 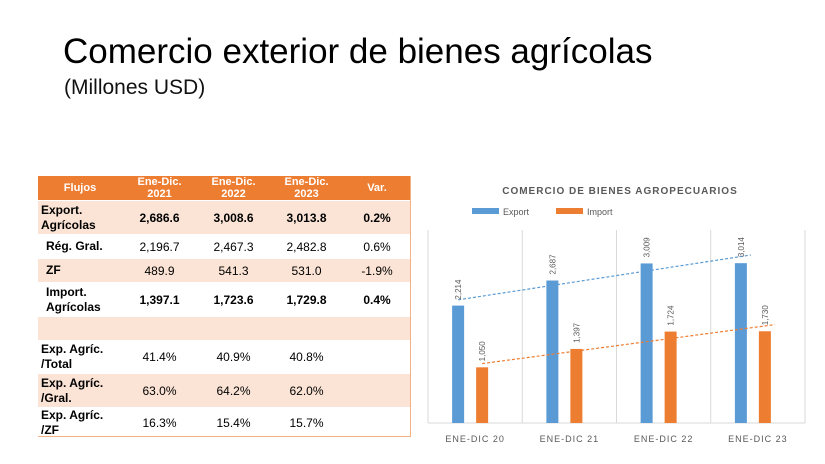 What do you see at coordinates (482, 351) in the screenshot?
I see `data-label: 1,050` at bounding box center [482, 351].